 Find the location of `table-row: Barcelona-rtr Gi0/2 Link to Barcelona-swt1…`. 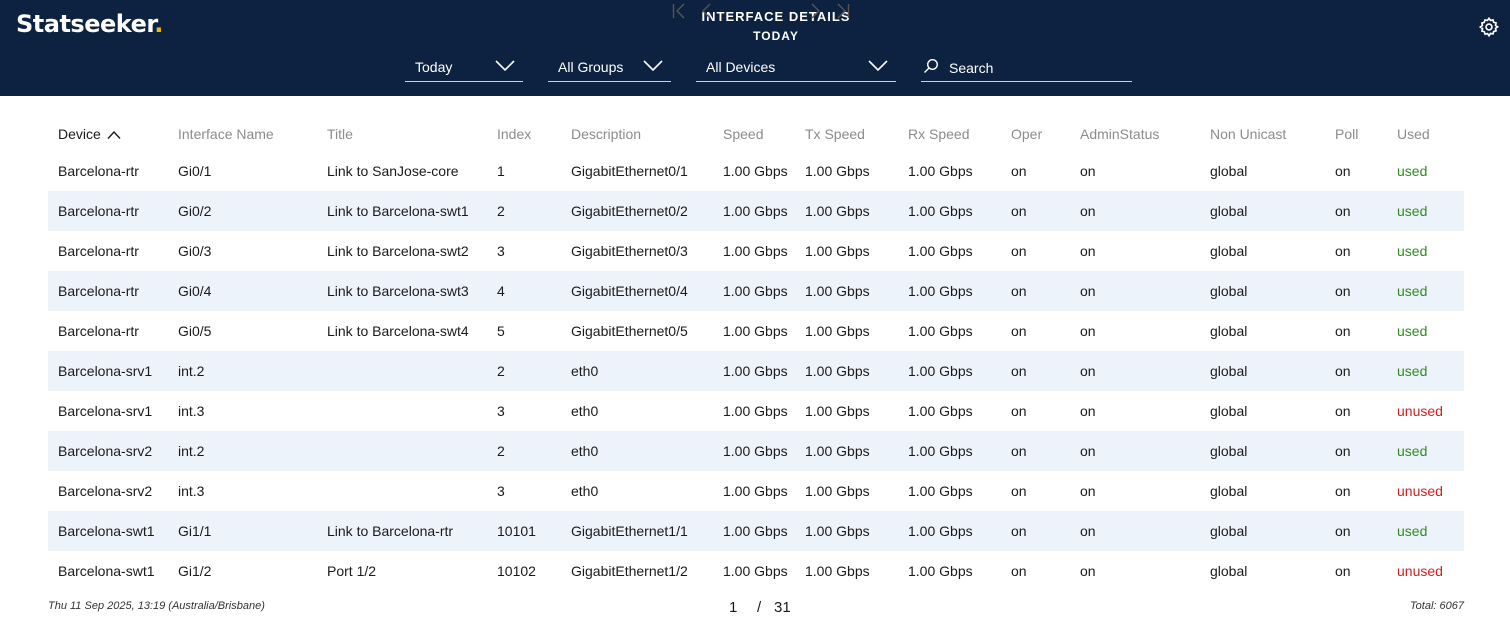

table-row: Barcelona-rtr Gi0/2 Link to Barcelona-swt1… is located at coordinates (756, 211).